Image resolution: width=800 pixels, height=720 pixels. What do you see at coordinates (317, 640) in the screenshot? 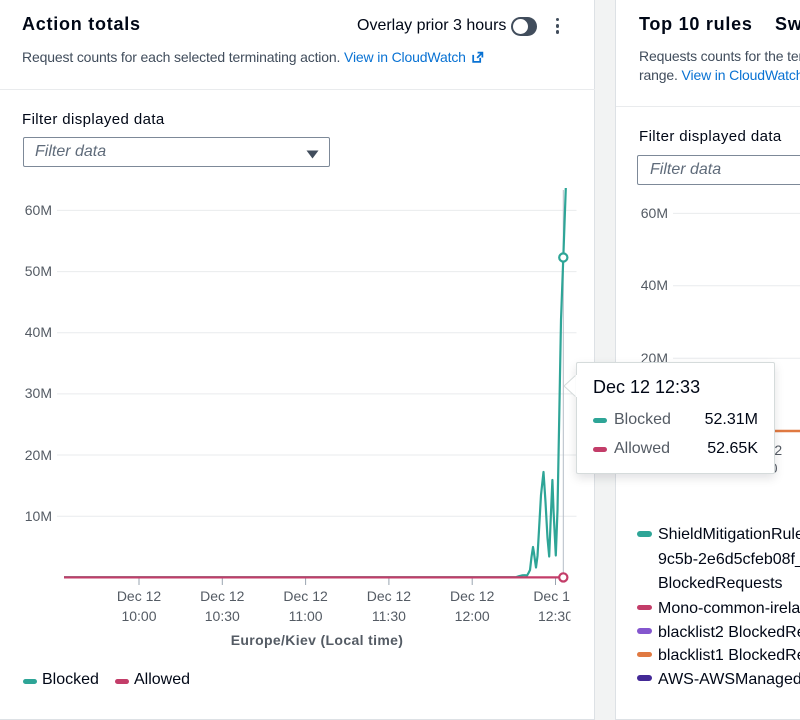
I see `svg-text: Europe/Kiev (Local time)` at bounding box center [317, 640].